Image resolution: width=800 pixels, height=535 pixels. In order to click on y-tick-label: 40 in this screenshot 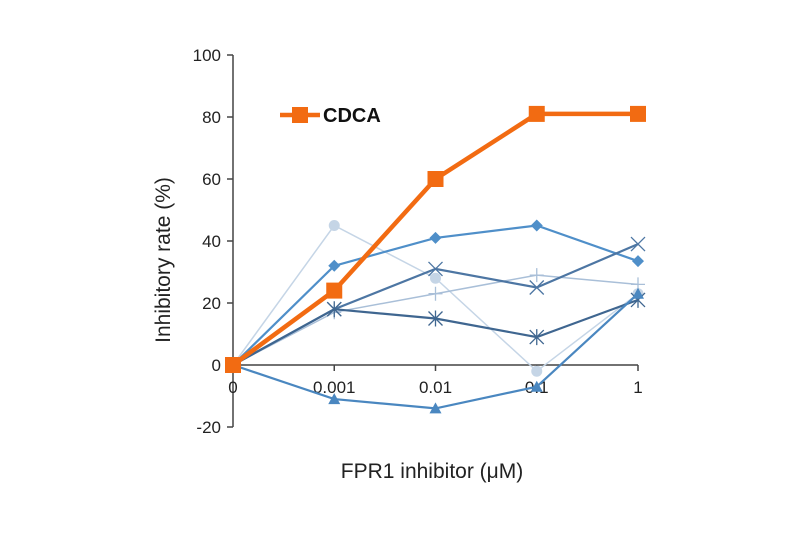, I will do `click(211, 241)`.